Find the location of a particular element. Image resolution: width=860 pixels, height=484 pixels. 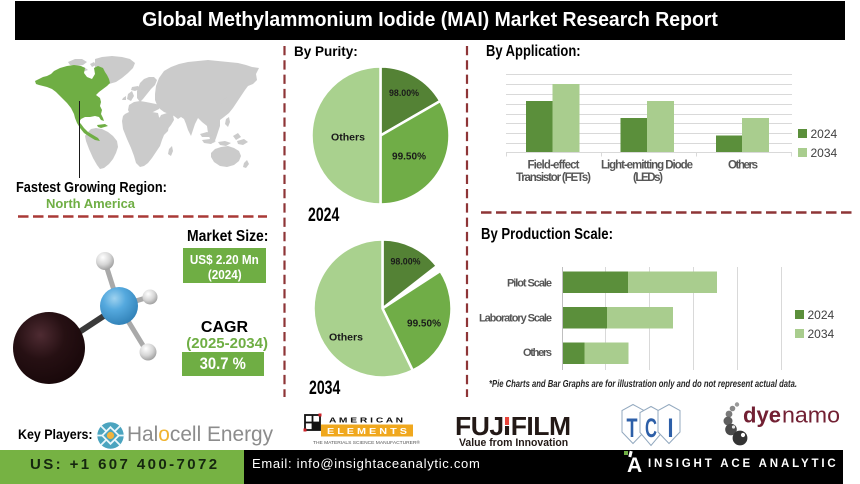

svg-text: I is located at coordinates (671, 428).